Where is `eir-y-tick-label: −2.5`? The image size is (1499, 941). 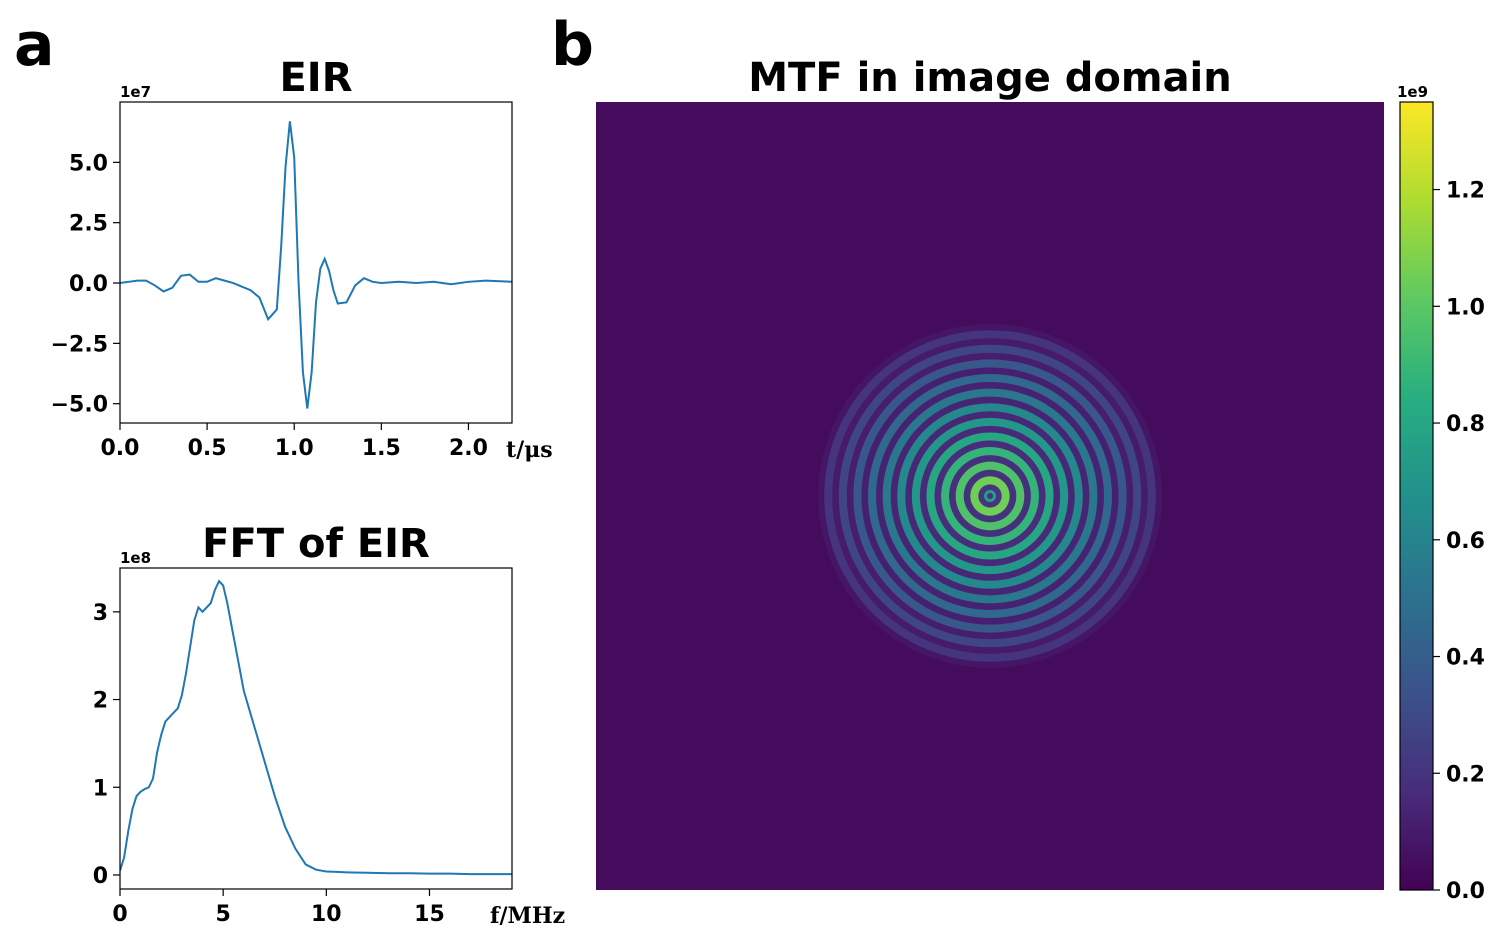 eir-y-tick-label: −2.5 is located at coordinates (79, 344).